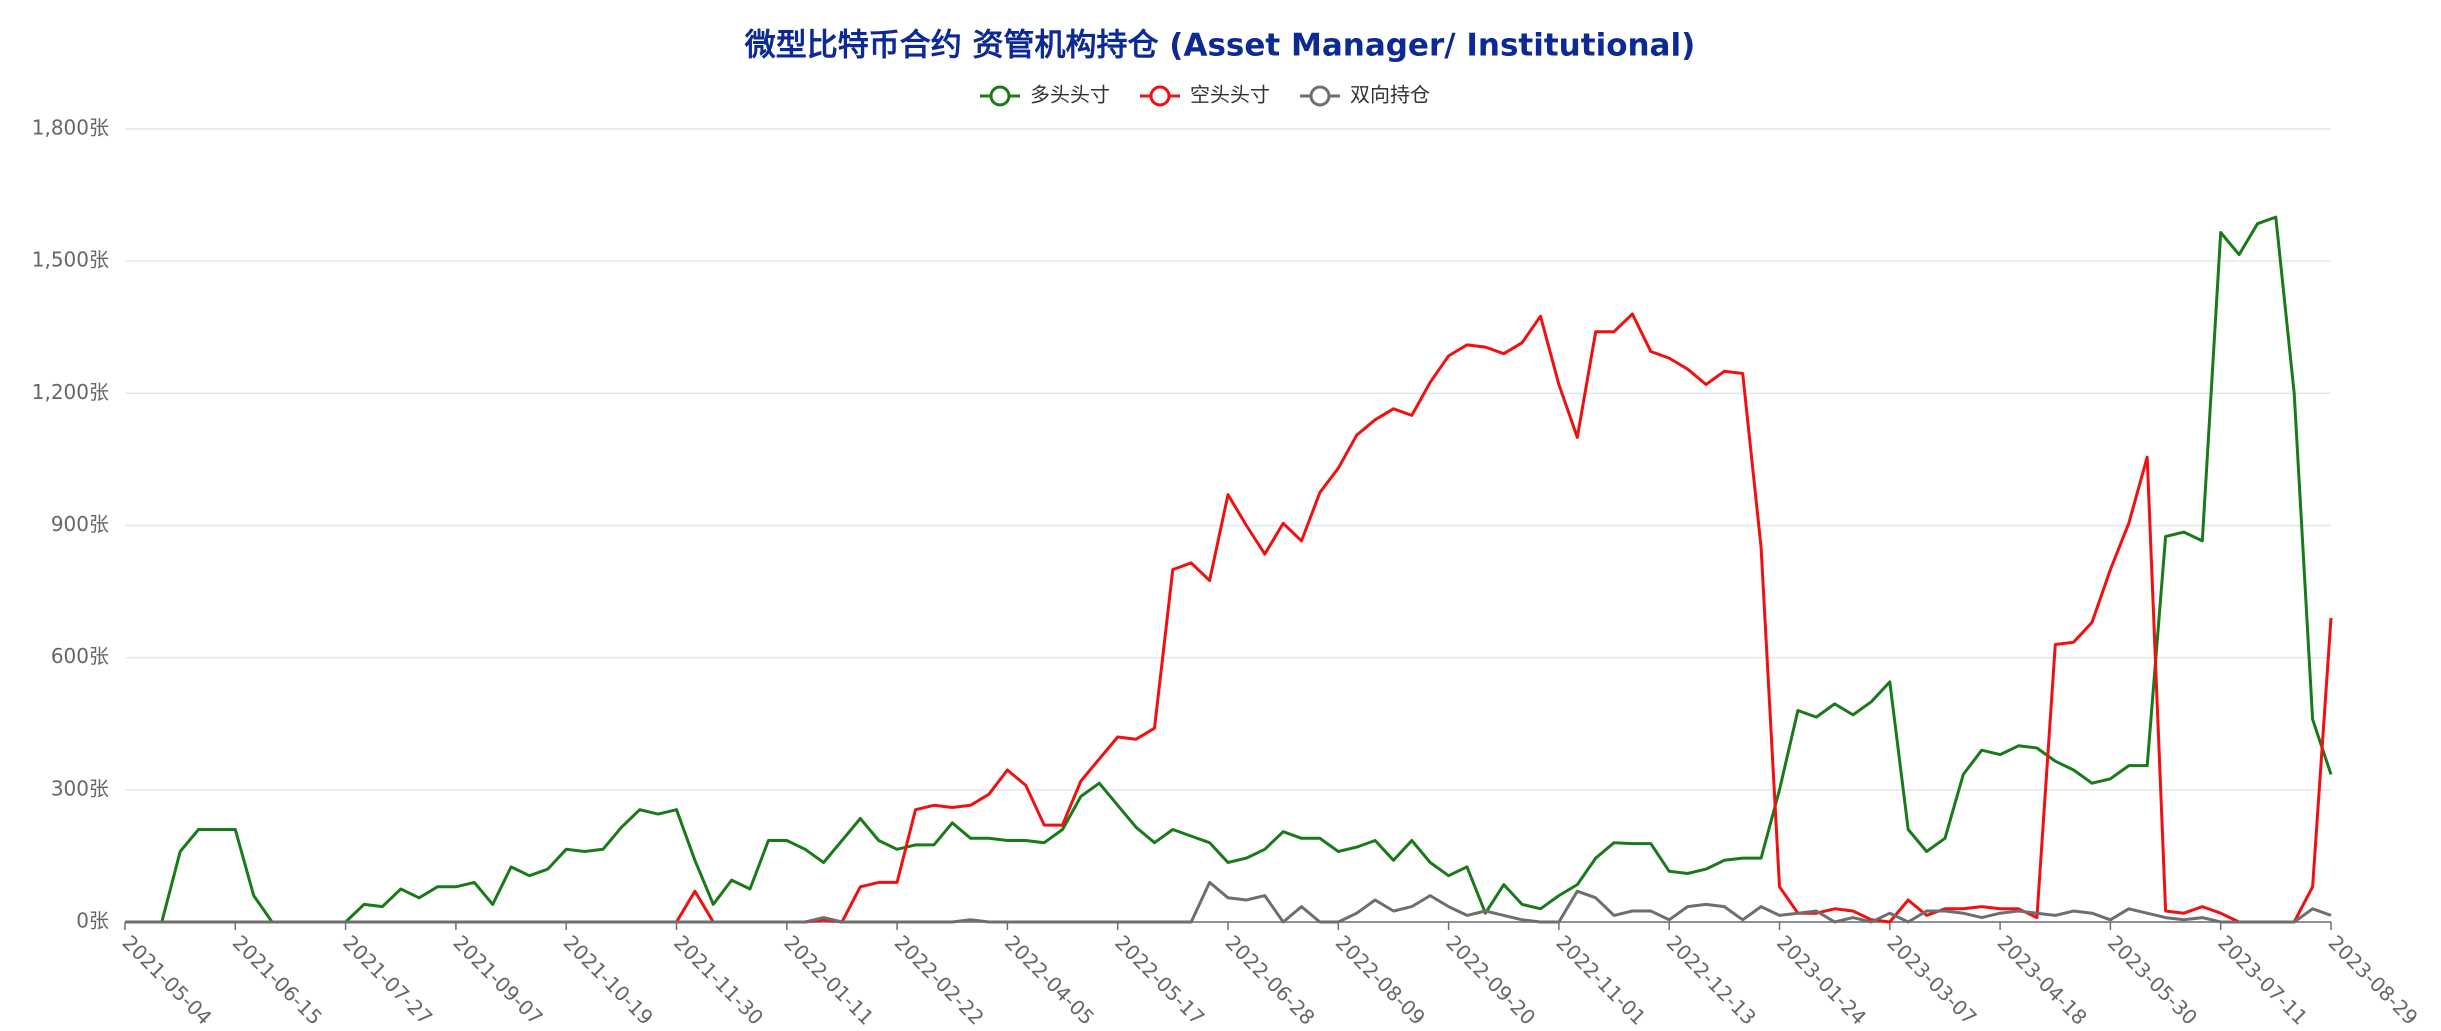 This screenshot has height=1031, width=2441. I want to click on x-tick-label: 2022-01-11, so click(828, 979).